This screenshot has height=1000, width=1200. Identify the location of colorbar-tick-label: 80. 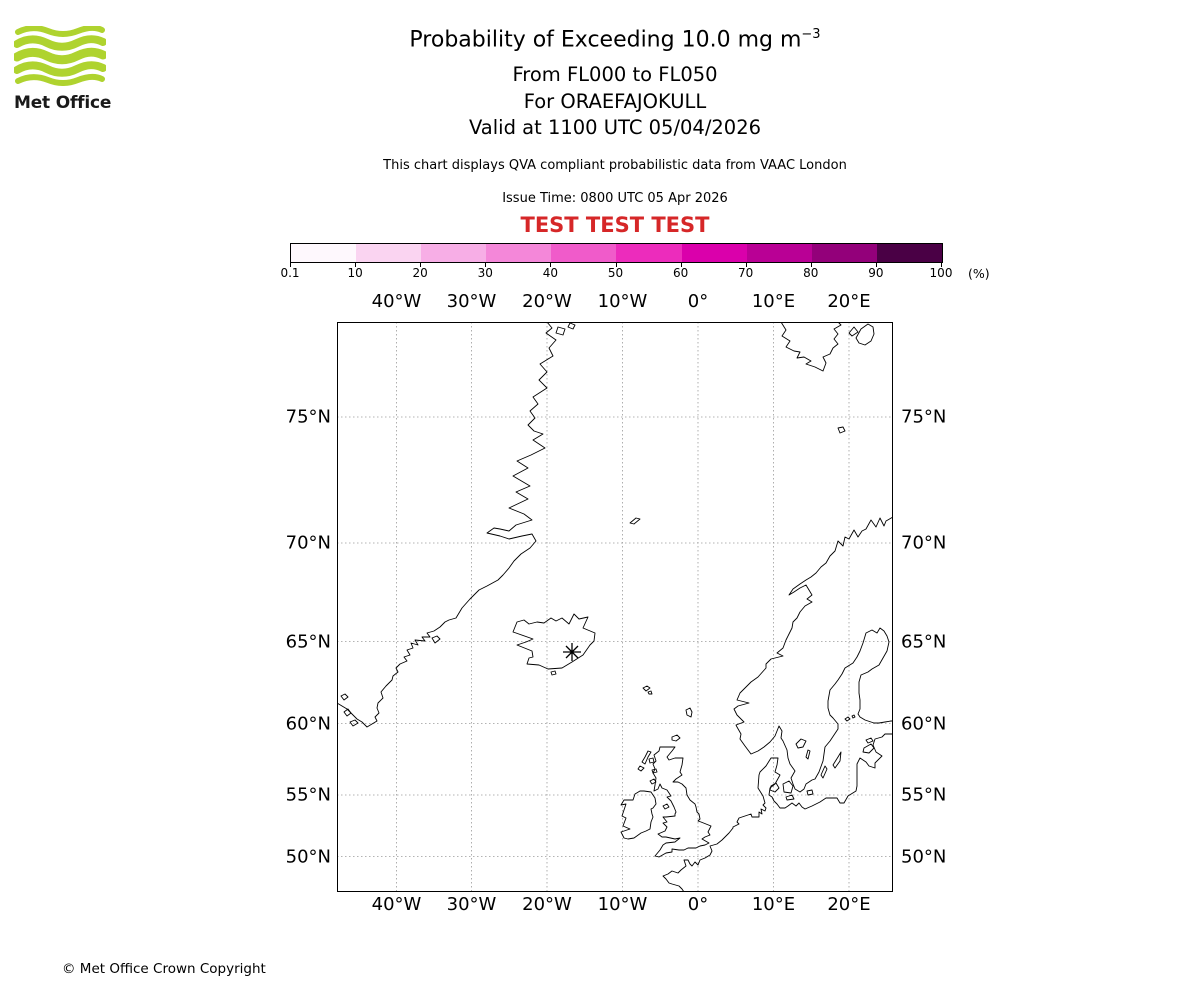
(811, 273).